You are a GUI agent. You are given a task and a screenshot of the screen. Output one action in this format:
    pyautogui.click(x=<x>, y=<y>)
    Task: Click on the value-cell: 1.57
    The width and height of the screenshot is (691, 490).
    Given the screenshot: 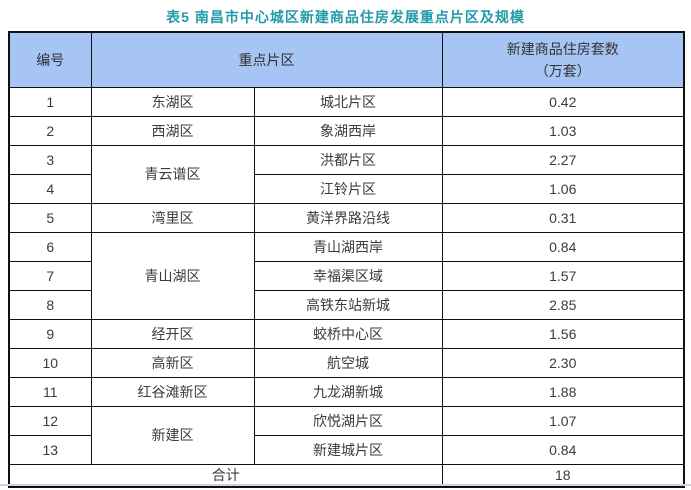 What is the action you would take?
    pyautogui.click(x=563, y=275)
    